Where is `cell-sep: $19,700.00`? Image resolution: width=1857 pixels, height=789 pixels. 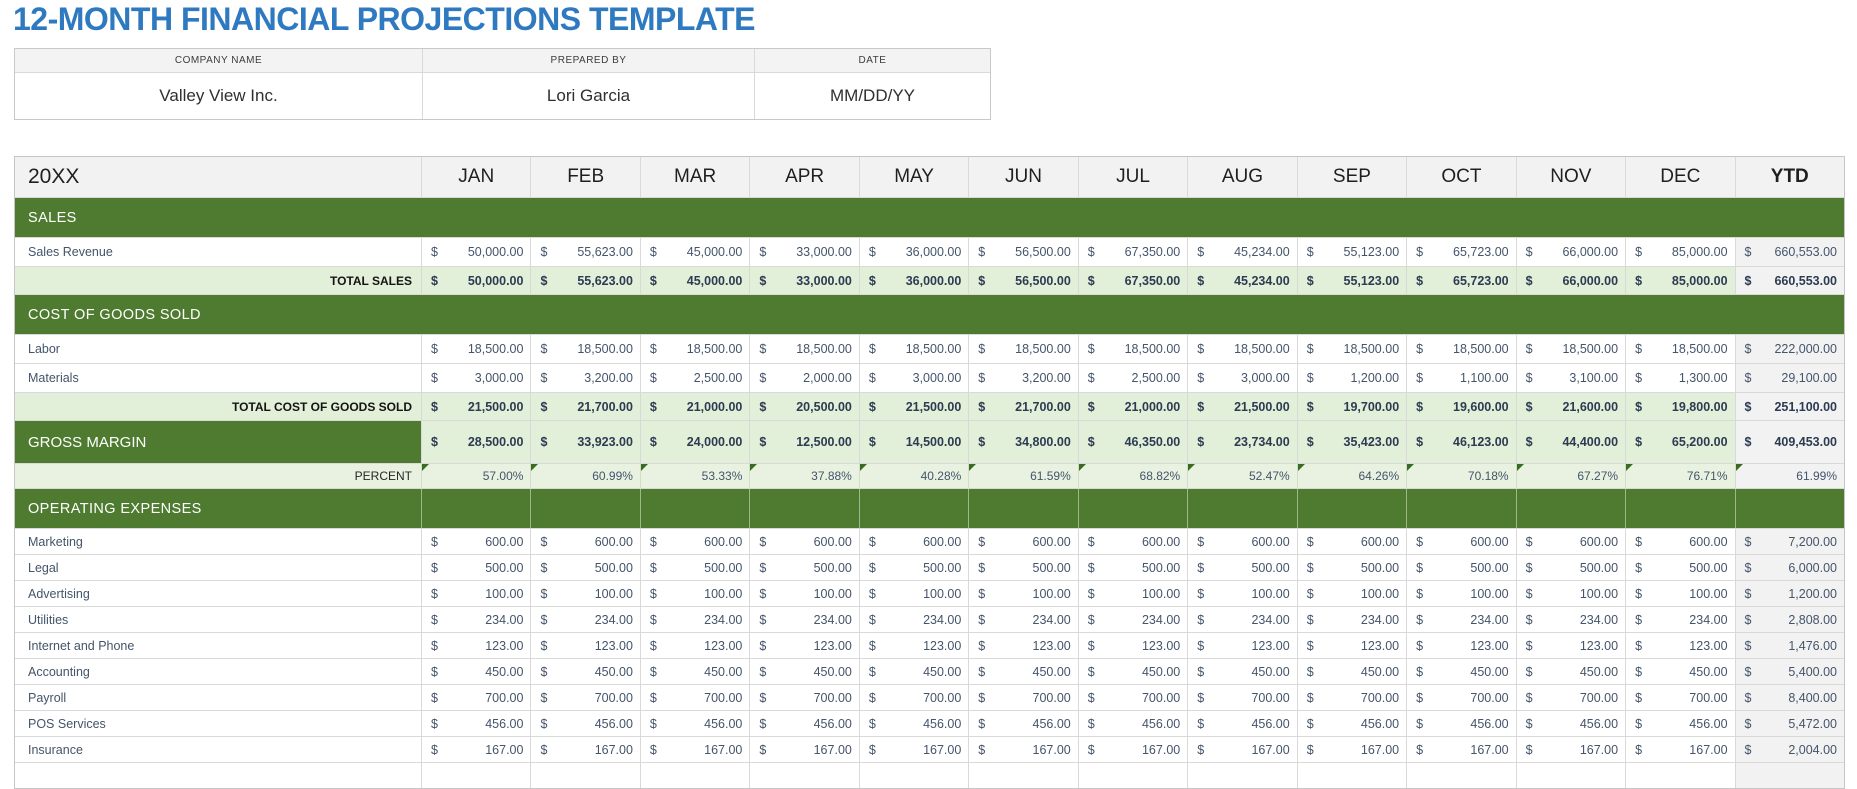 cell-sep: $19,700.00 is located at coordinates (1351, 406).